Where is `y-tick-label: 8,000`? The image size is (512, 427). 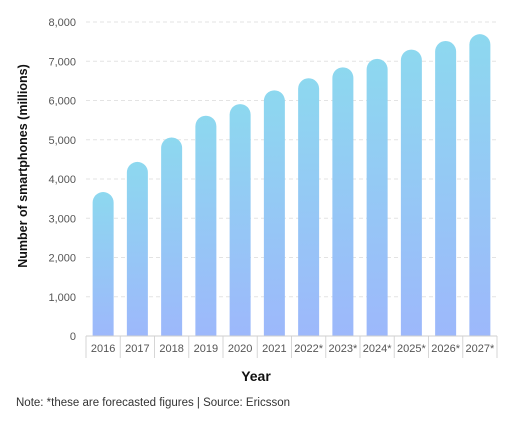
y-tick-label: 8,000 is located at coordinates (62, 23).